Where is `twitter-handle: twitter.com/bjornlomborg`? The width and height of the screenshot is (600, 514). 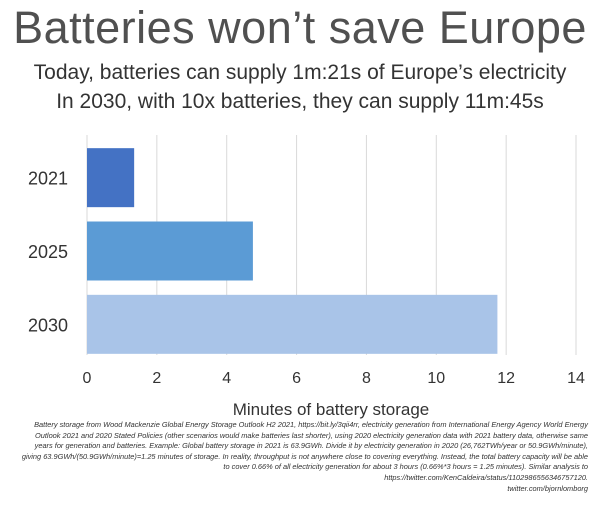
twitter-handle: twitter.com/bjornlomborg is located at coordinates (547, 488).